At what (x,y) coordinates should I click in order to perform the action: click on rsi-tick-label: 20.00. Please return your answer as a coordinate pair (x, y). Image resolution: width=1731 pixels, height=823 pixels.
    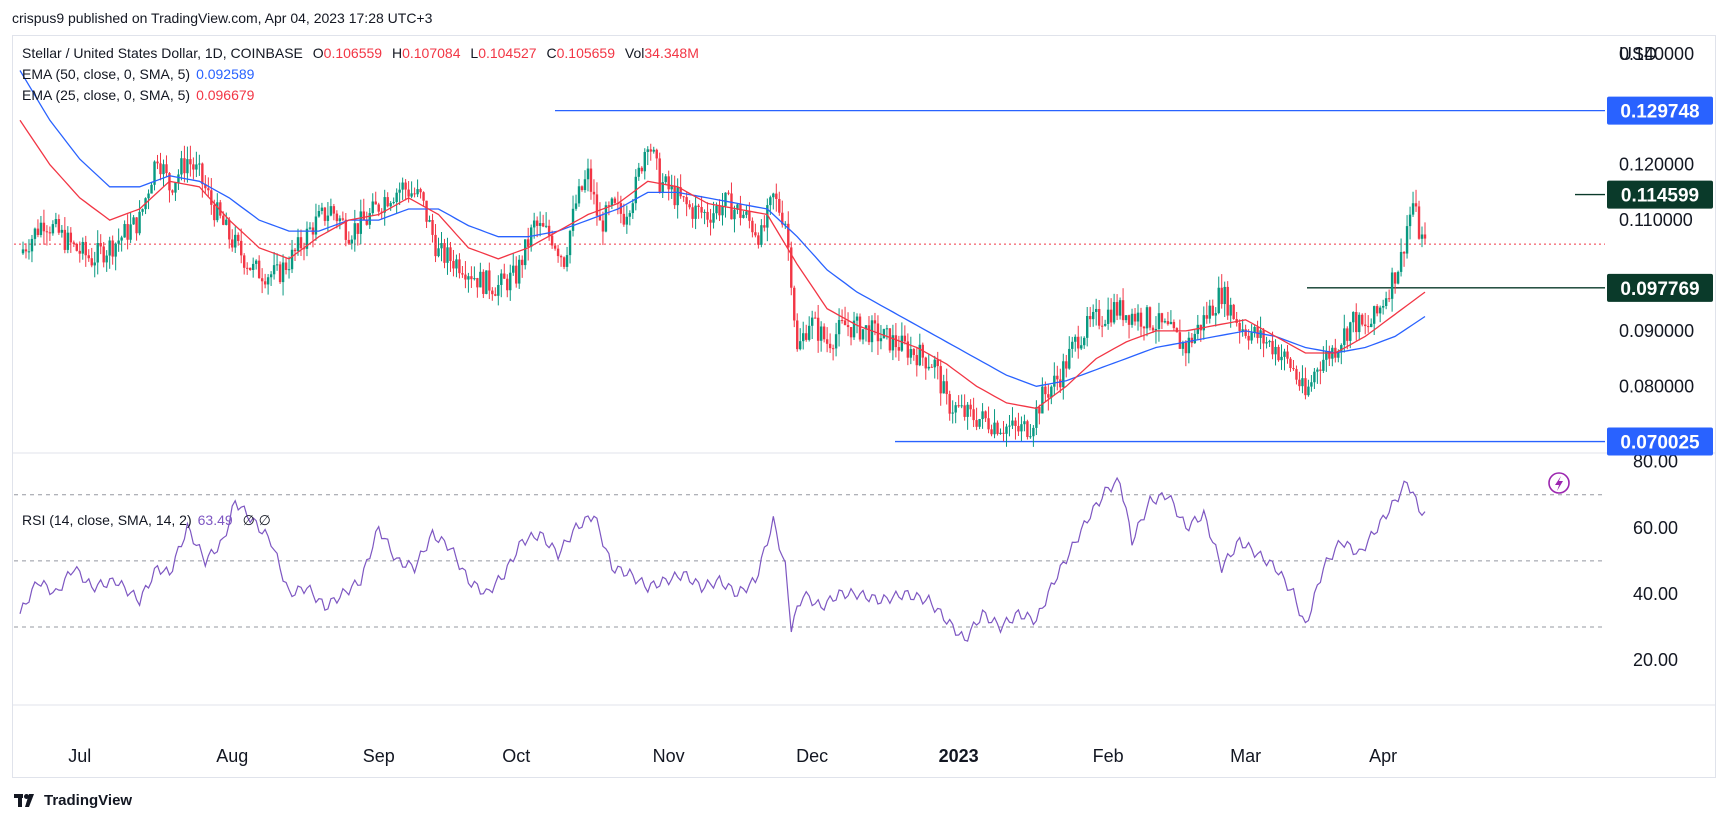
    Looking at the image, I should click on (1655, 660).